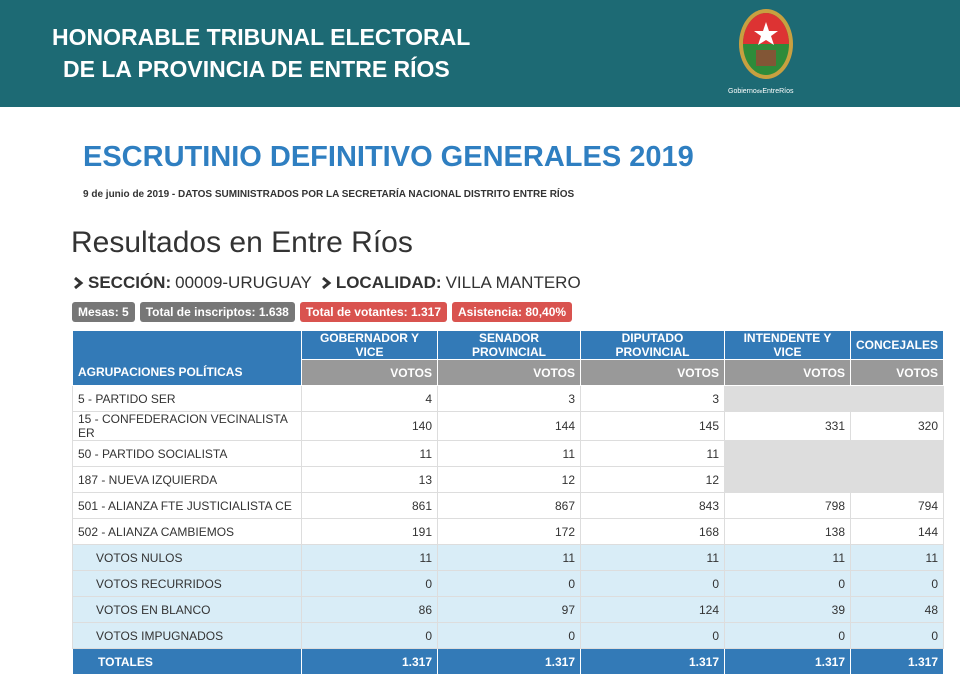 The height and width of the screenshot is (696, 960). Describe the element at coordinates (103, 312) in the screenshot. I see `badge: Mesas: 5` at that location.